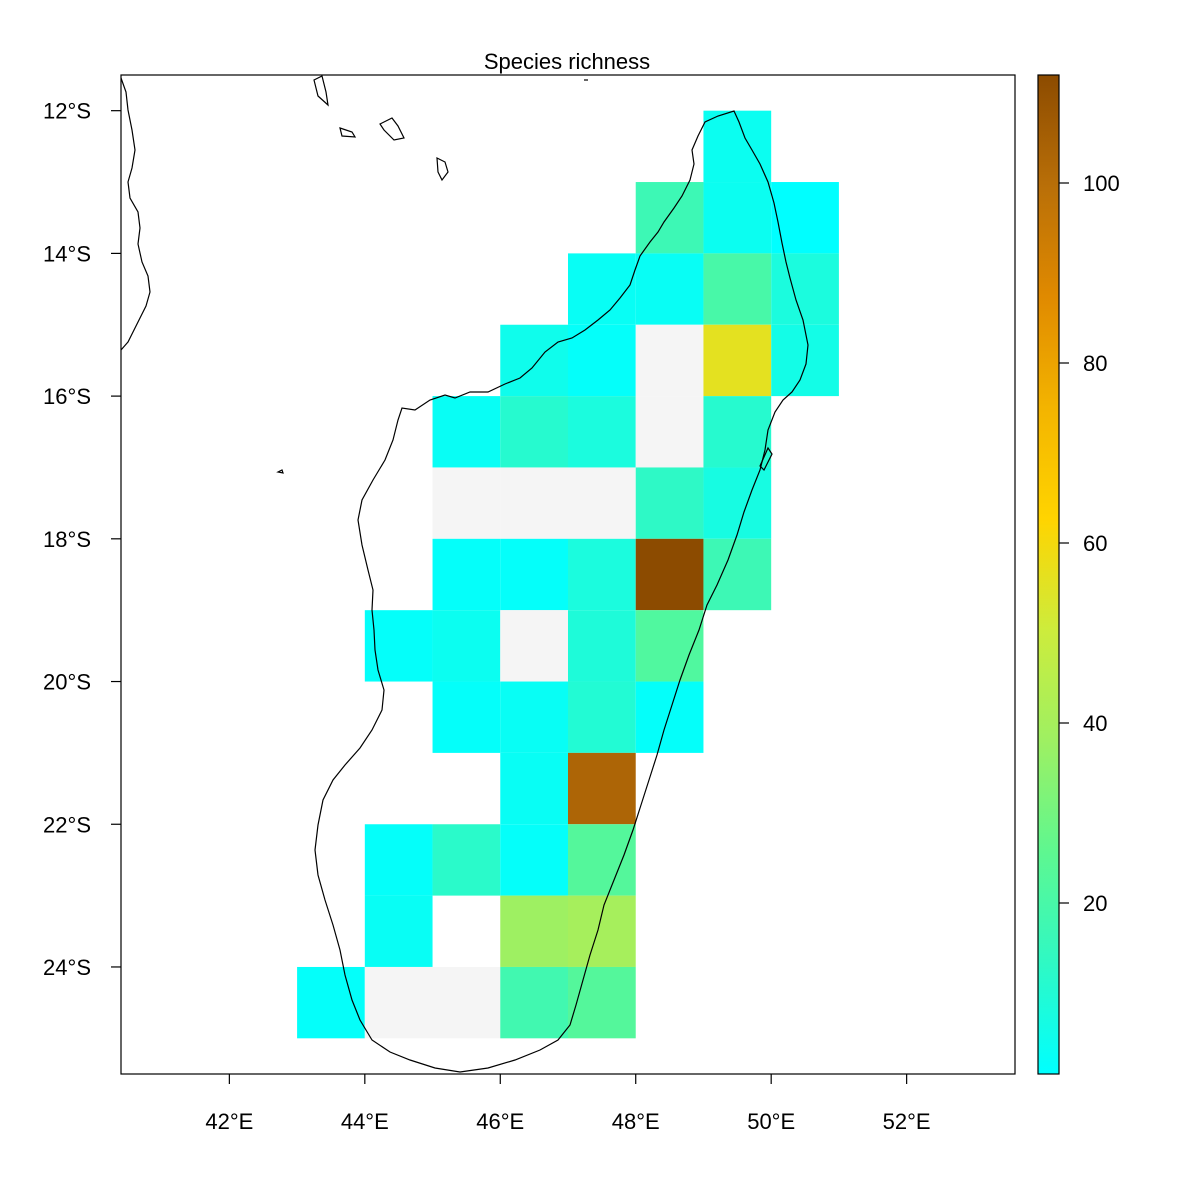  What do you see at coordinates (67, 253) in the screenshot?
I see `y-tick-label: 14°S` at bounding box center [67, 253].